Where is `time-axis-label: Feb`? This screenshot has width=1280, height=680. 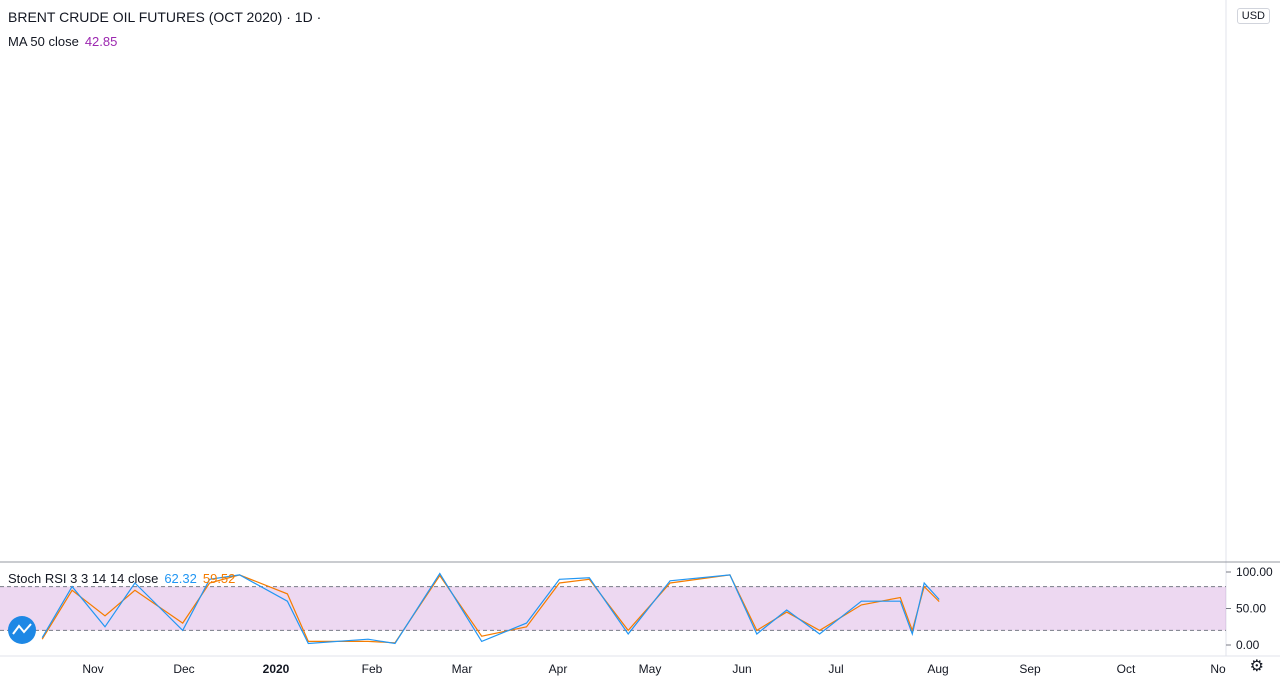 time-axis-label: Feb is located at coordinates (372, 669).